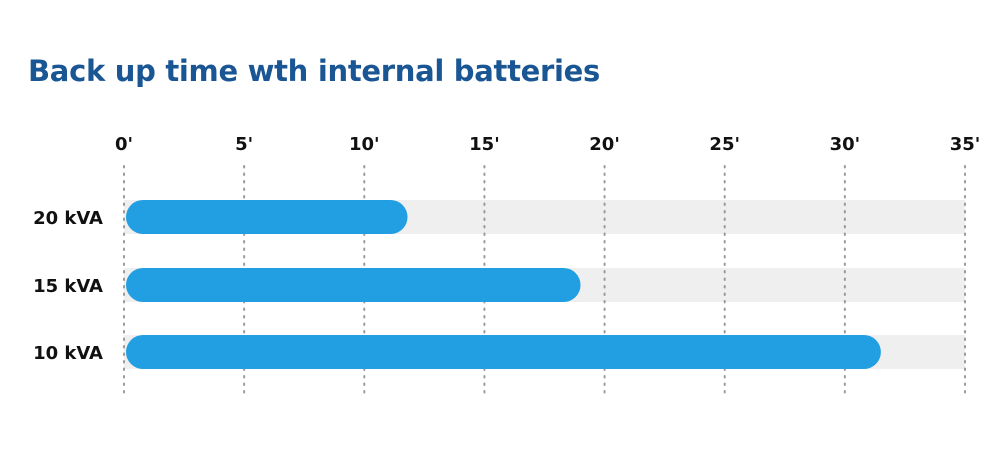 Image resolution: width=1000 pixels, height=476 pixels. What do you see at coordinates (244, 144) in the screenshot?
I see `x-tick-label: 5'` at bounding box center [244, 144].